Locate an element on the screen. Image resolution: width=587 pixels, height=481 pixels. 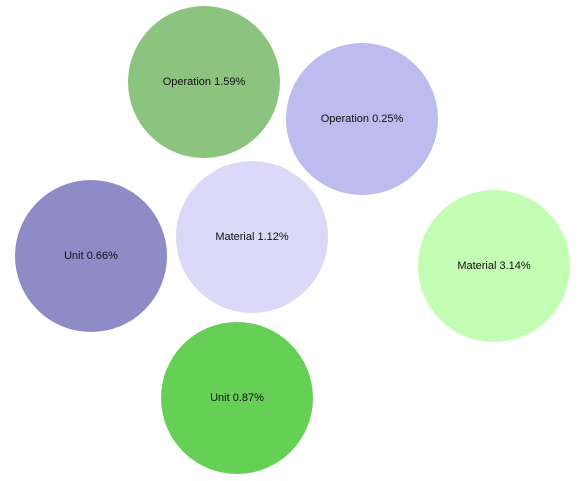
bubble-label: Material 3.14% is located at coordinates (494, 266).